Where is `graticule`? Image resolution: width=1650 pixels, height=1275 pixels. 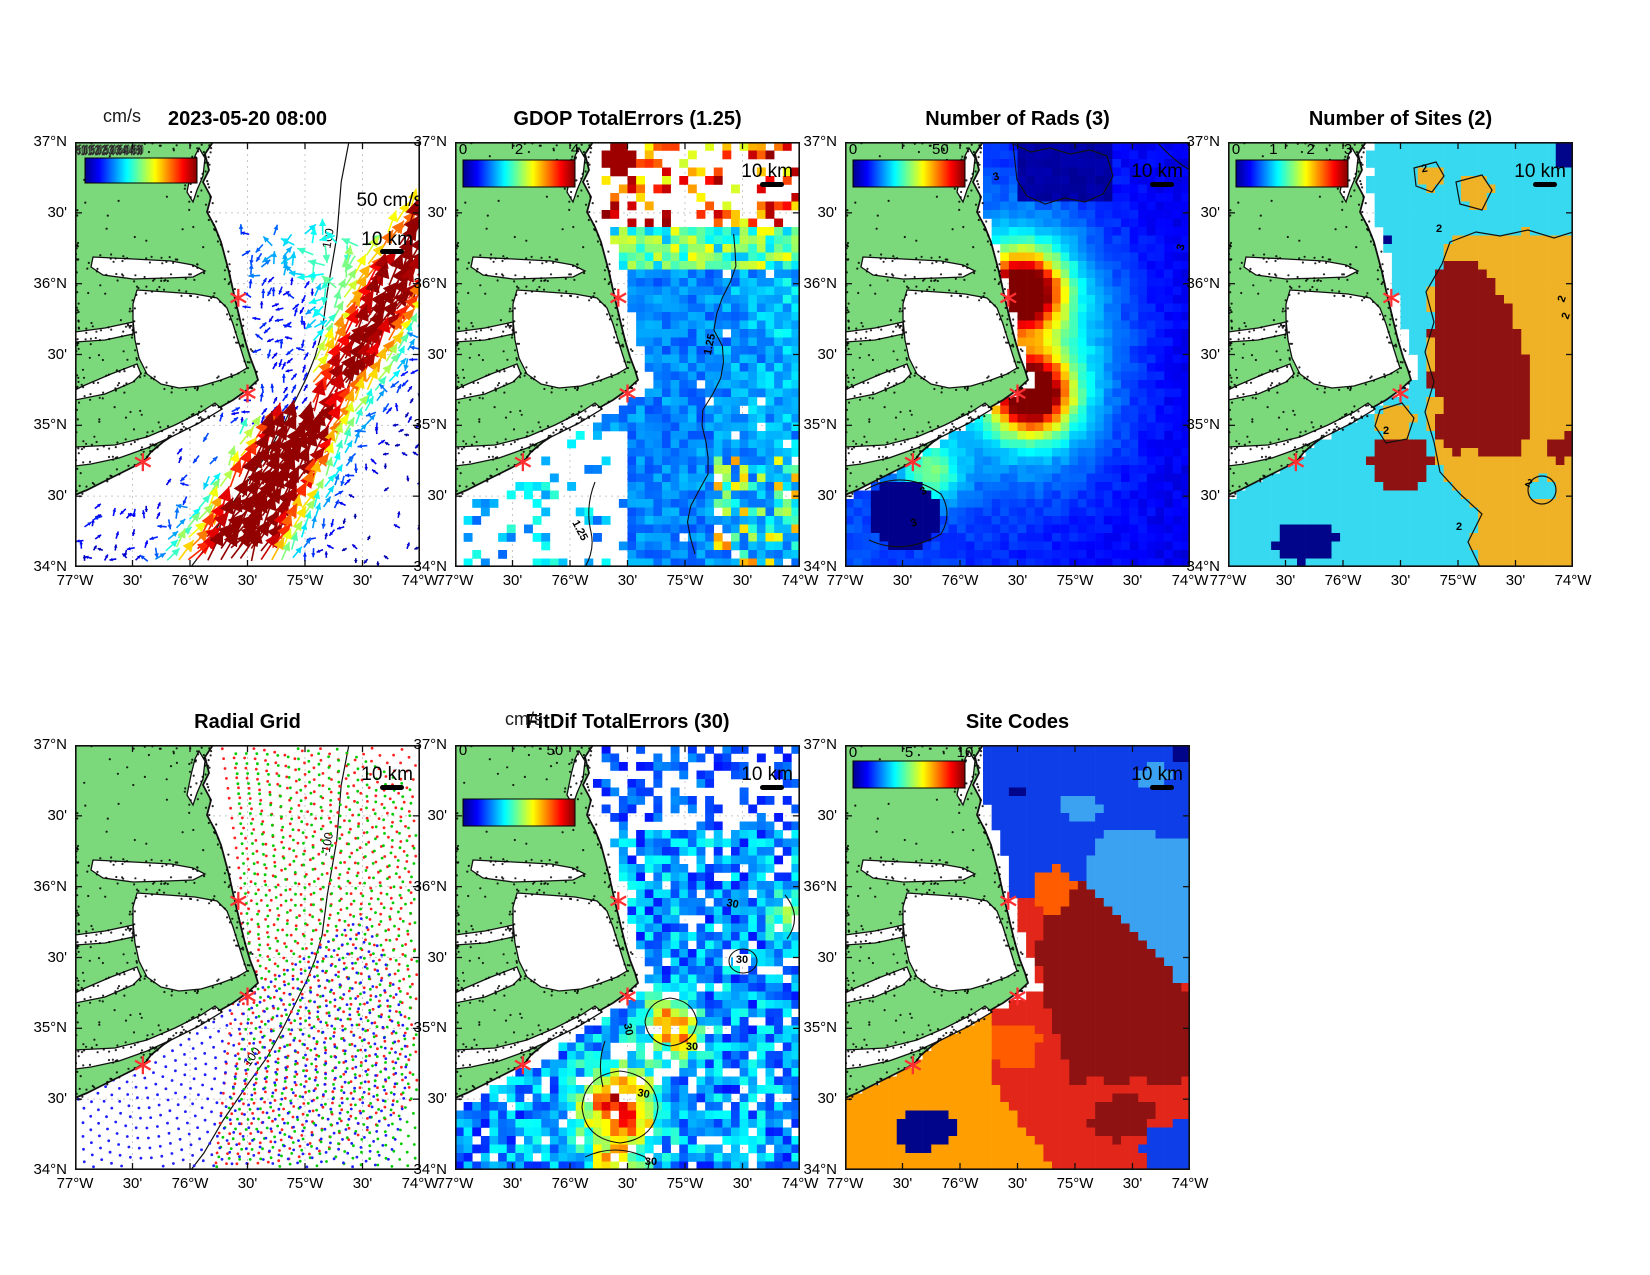
graticule is located at coordinates (247, 957).